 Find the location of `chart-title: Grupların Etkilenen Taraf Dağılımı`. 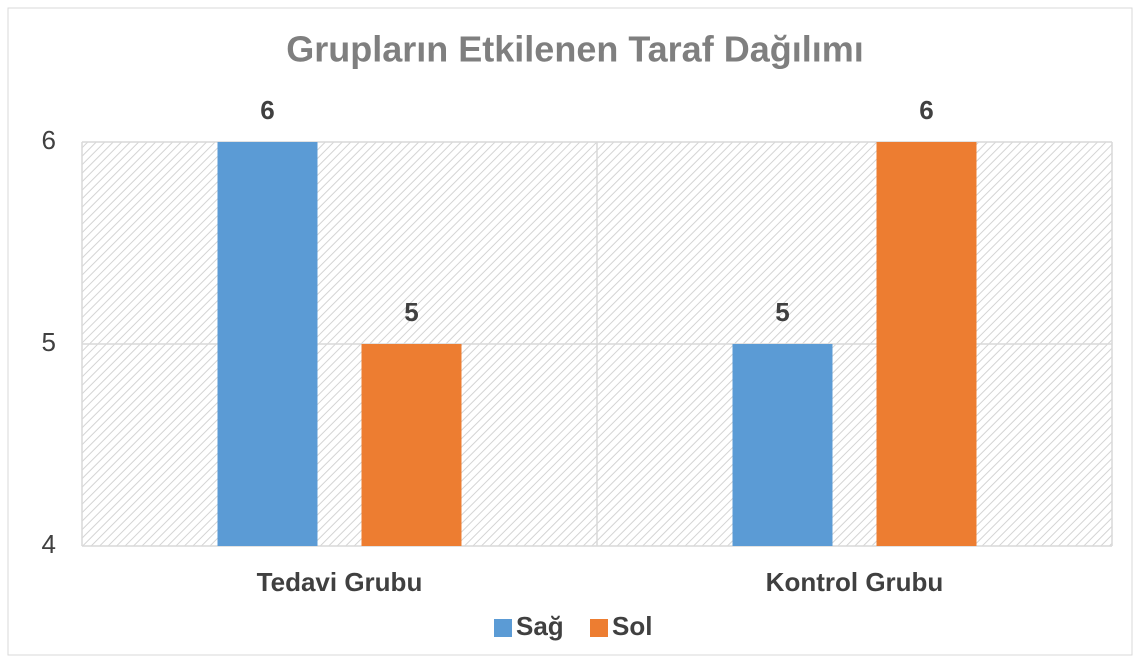

chart-title: Grupların Etkilenen Taraf Dağılımı is located at coordinates (574, 49).